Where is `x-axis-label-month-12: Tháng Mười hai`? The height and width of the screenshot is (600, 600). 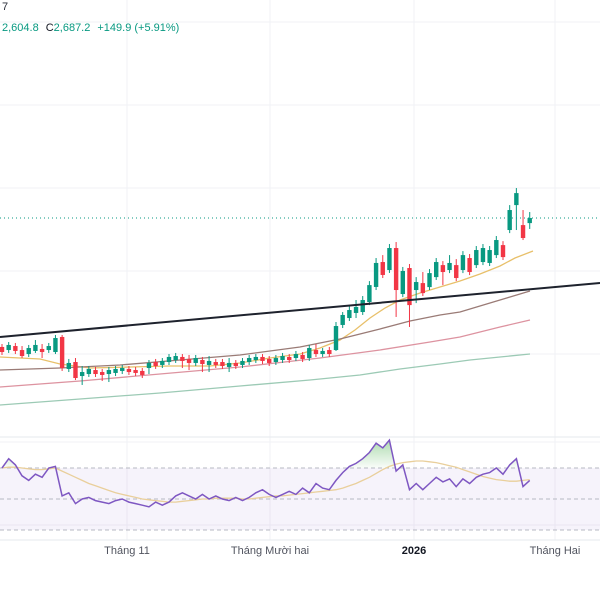 x-axis-label-month-12: Tháng Mười hai is located at coordinates (270, 551).